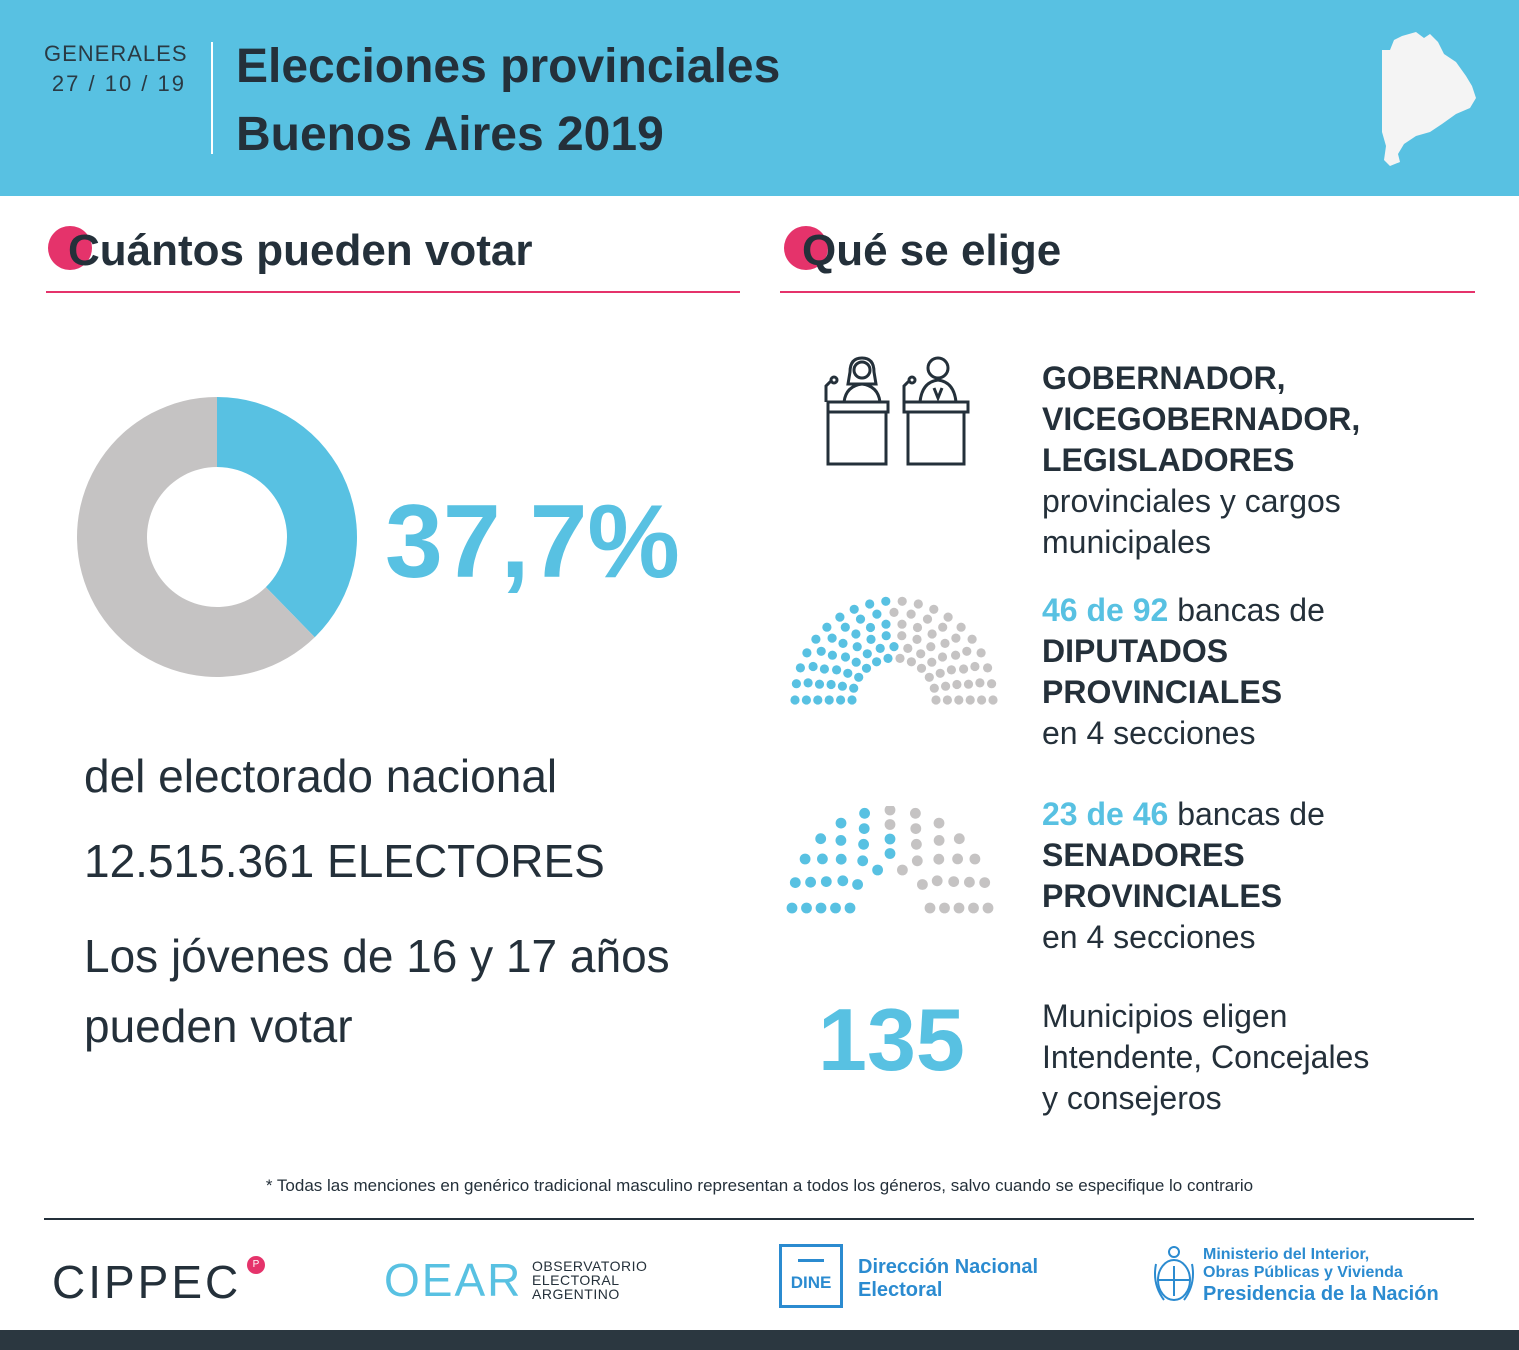 This screenshot has height=1350, width=1519. What do you see at coordinates (532, 542) in the screenshot?
I see `percent-label: 37,7%` at bounding box center [532, 542].